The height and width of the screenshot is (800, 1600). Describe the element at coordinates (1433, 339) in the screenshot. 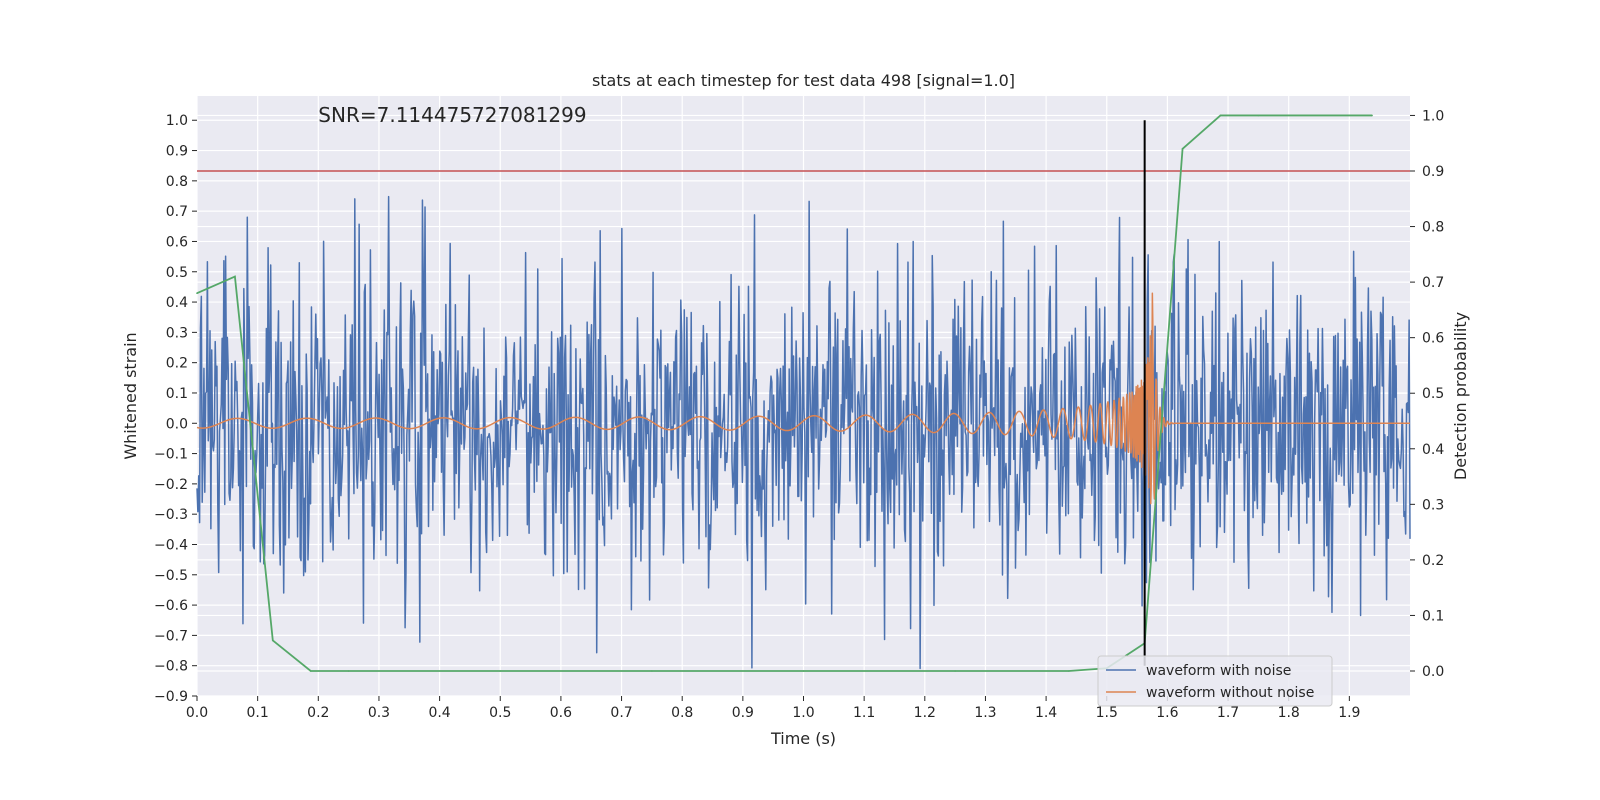

I see `y-right-tick-label-6: 0.6` at that location.